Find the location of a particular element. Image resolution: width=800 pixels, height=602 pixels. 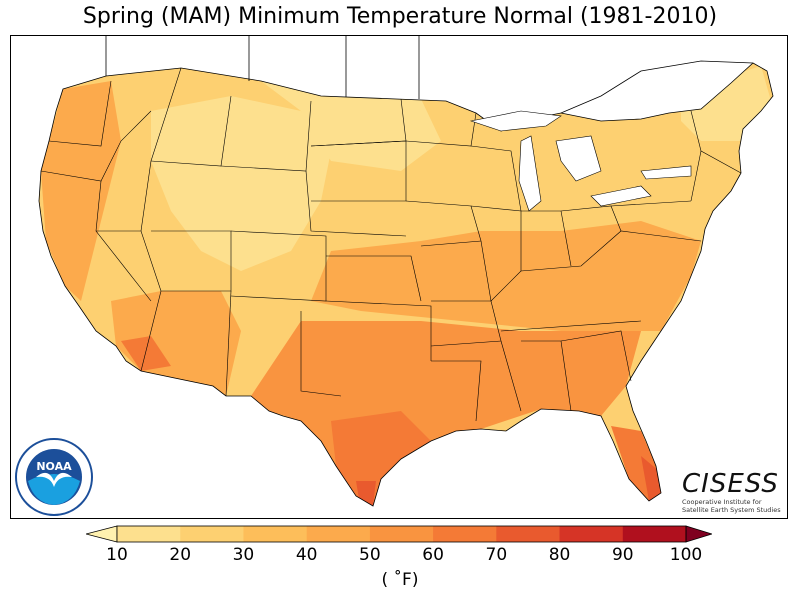

noaa-logo-text: NOAA is located at coordinates (54, 466).